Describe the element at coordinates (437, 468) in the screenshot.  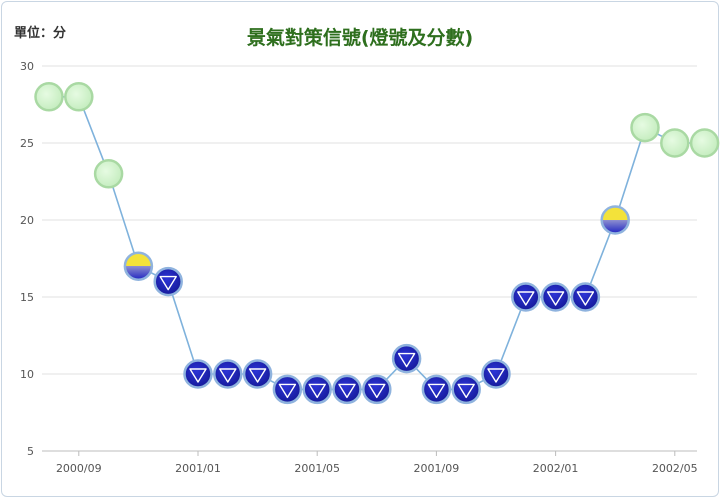
I see `x-tick-label: 2001/09` at that location.